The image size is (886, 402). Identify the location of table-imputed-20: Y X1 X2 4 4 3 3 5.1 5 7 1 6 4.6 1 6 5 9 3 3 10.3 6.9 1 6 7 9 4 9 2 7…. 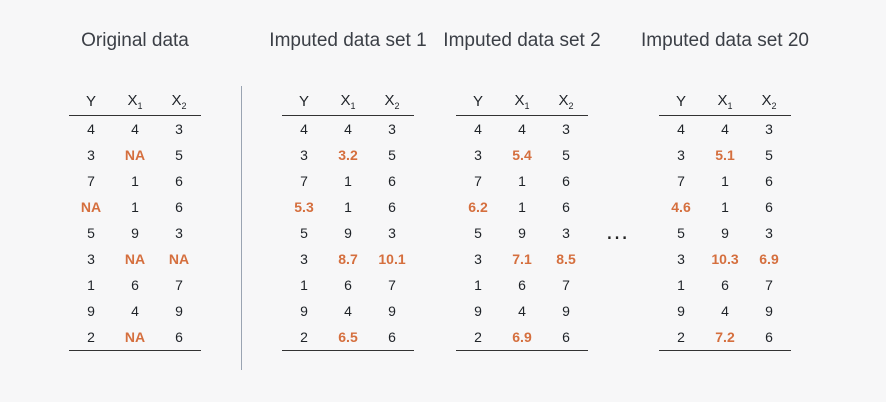
(725, 219).